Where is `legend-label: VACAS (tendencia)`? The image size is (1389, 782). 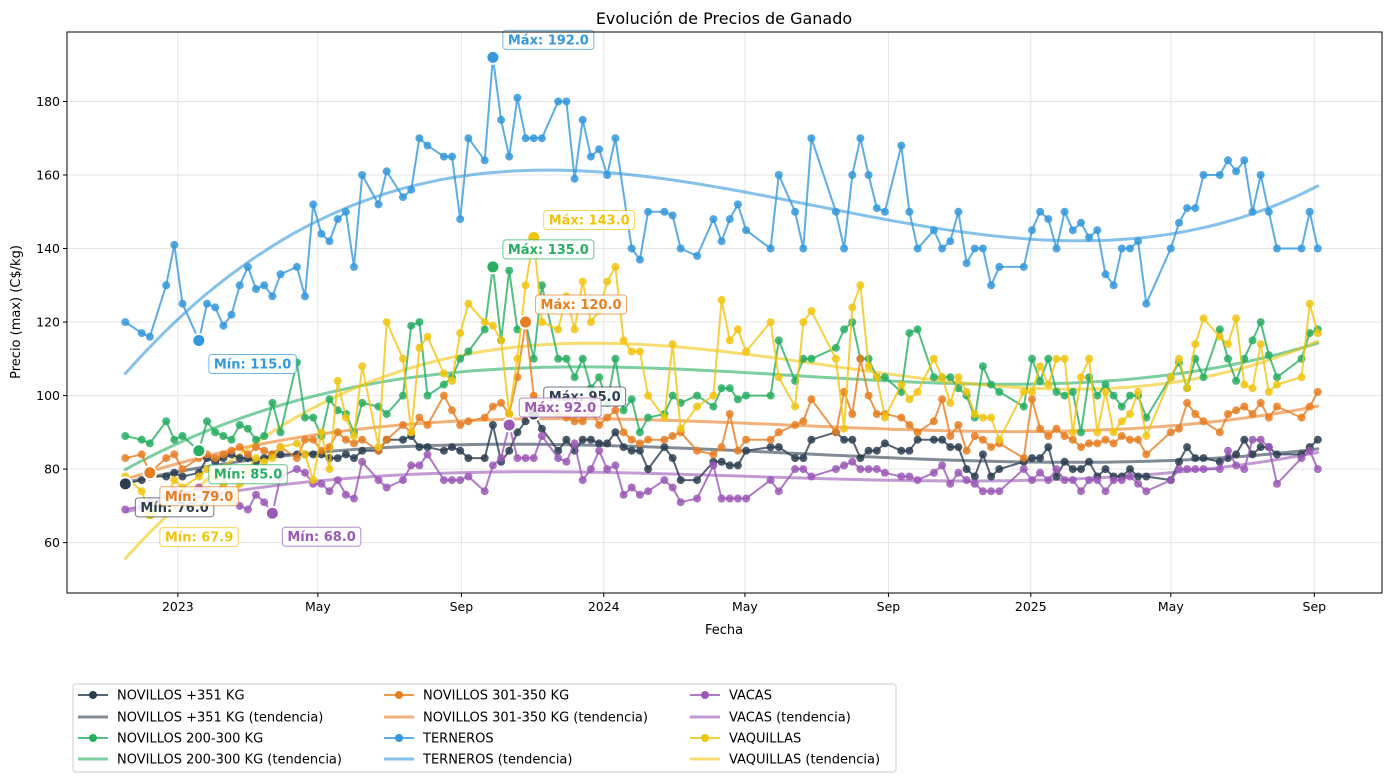
legend-label: VACAS (tendencia) is located at coordinates (790, 718).